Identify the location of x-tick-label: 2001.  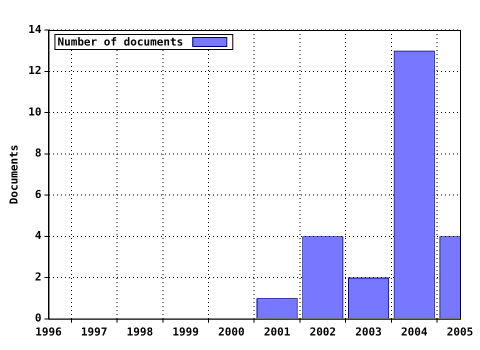
(277, 331).